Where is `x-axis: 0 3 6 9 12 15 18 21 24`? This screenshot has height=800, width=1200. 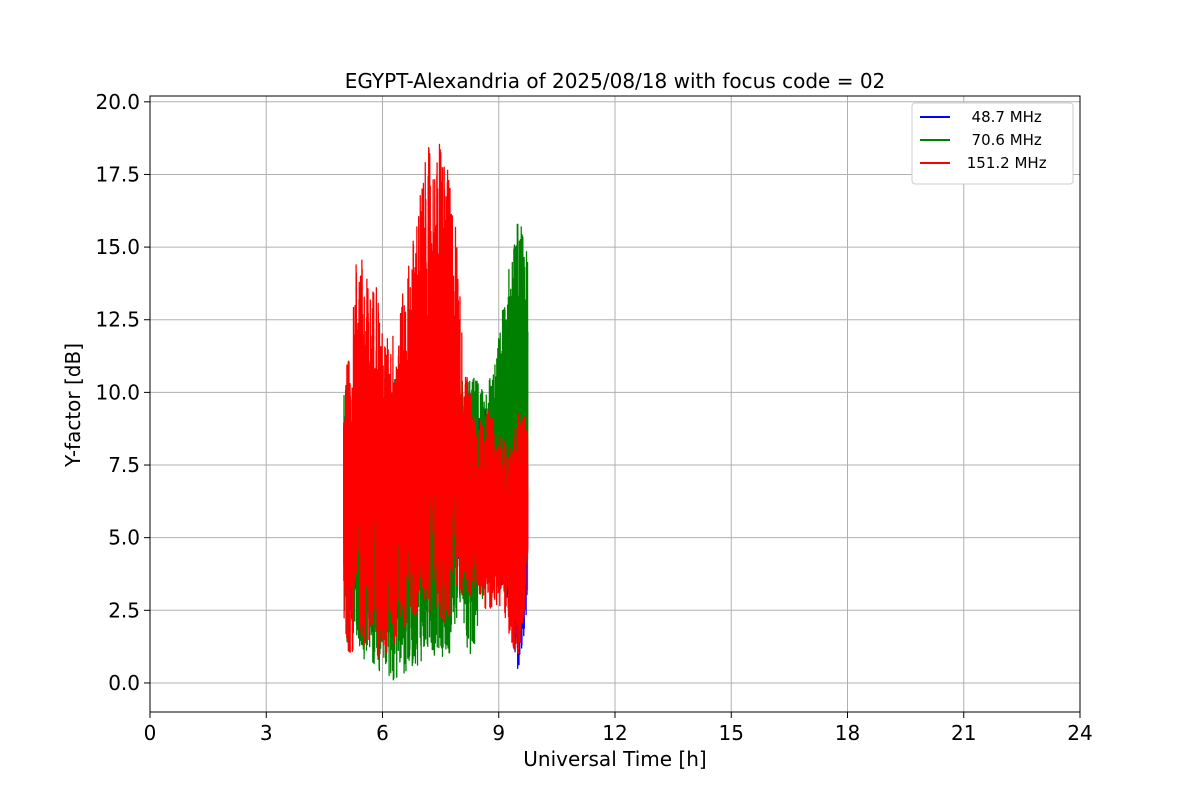 x-axis: 0 3 6 9 12 15 18 21 24 is located at coordinates (618, 728).